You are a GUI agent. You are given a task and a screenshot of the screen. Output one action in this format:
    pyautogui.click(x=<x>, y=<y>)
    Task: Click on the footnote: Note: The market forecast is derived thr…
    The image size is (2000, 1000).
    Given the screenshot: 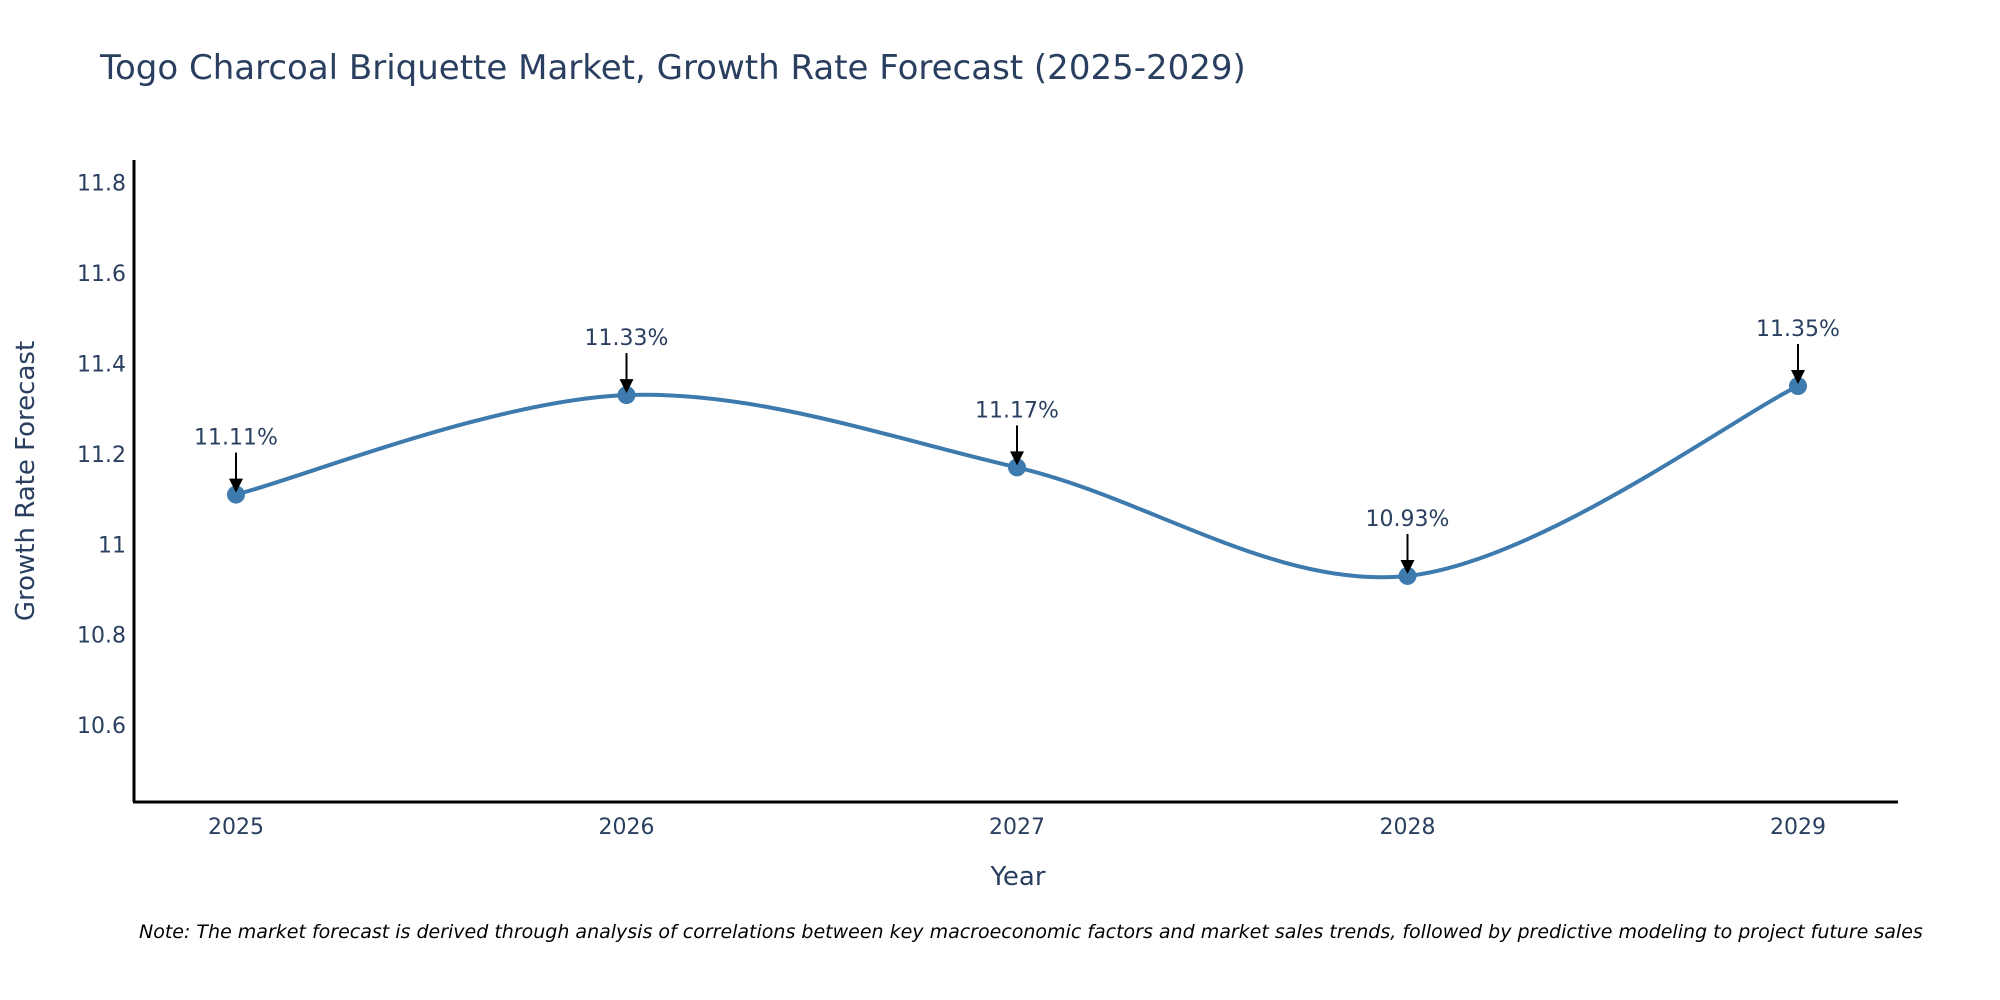 What is the action you would take?
    pyautogui.click(x=1031, y=932)
    